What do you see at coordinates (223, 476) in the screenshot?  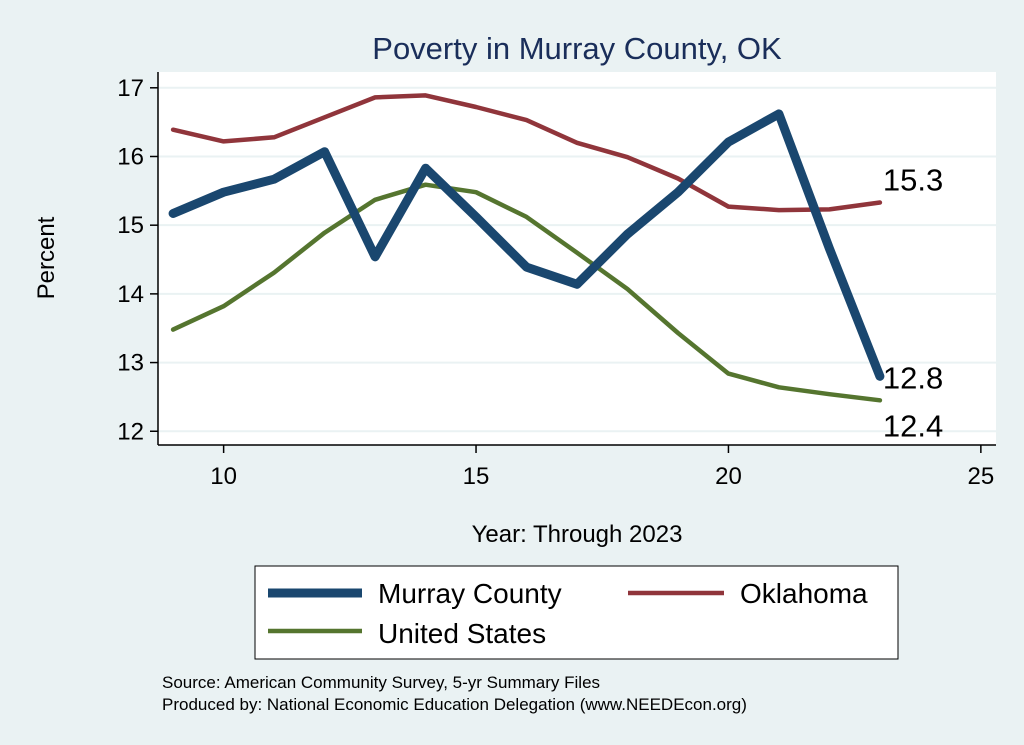 I see `x-tick-label: 10` at bounding box center [223, 476].